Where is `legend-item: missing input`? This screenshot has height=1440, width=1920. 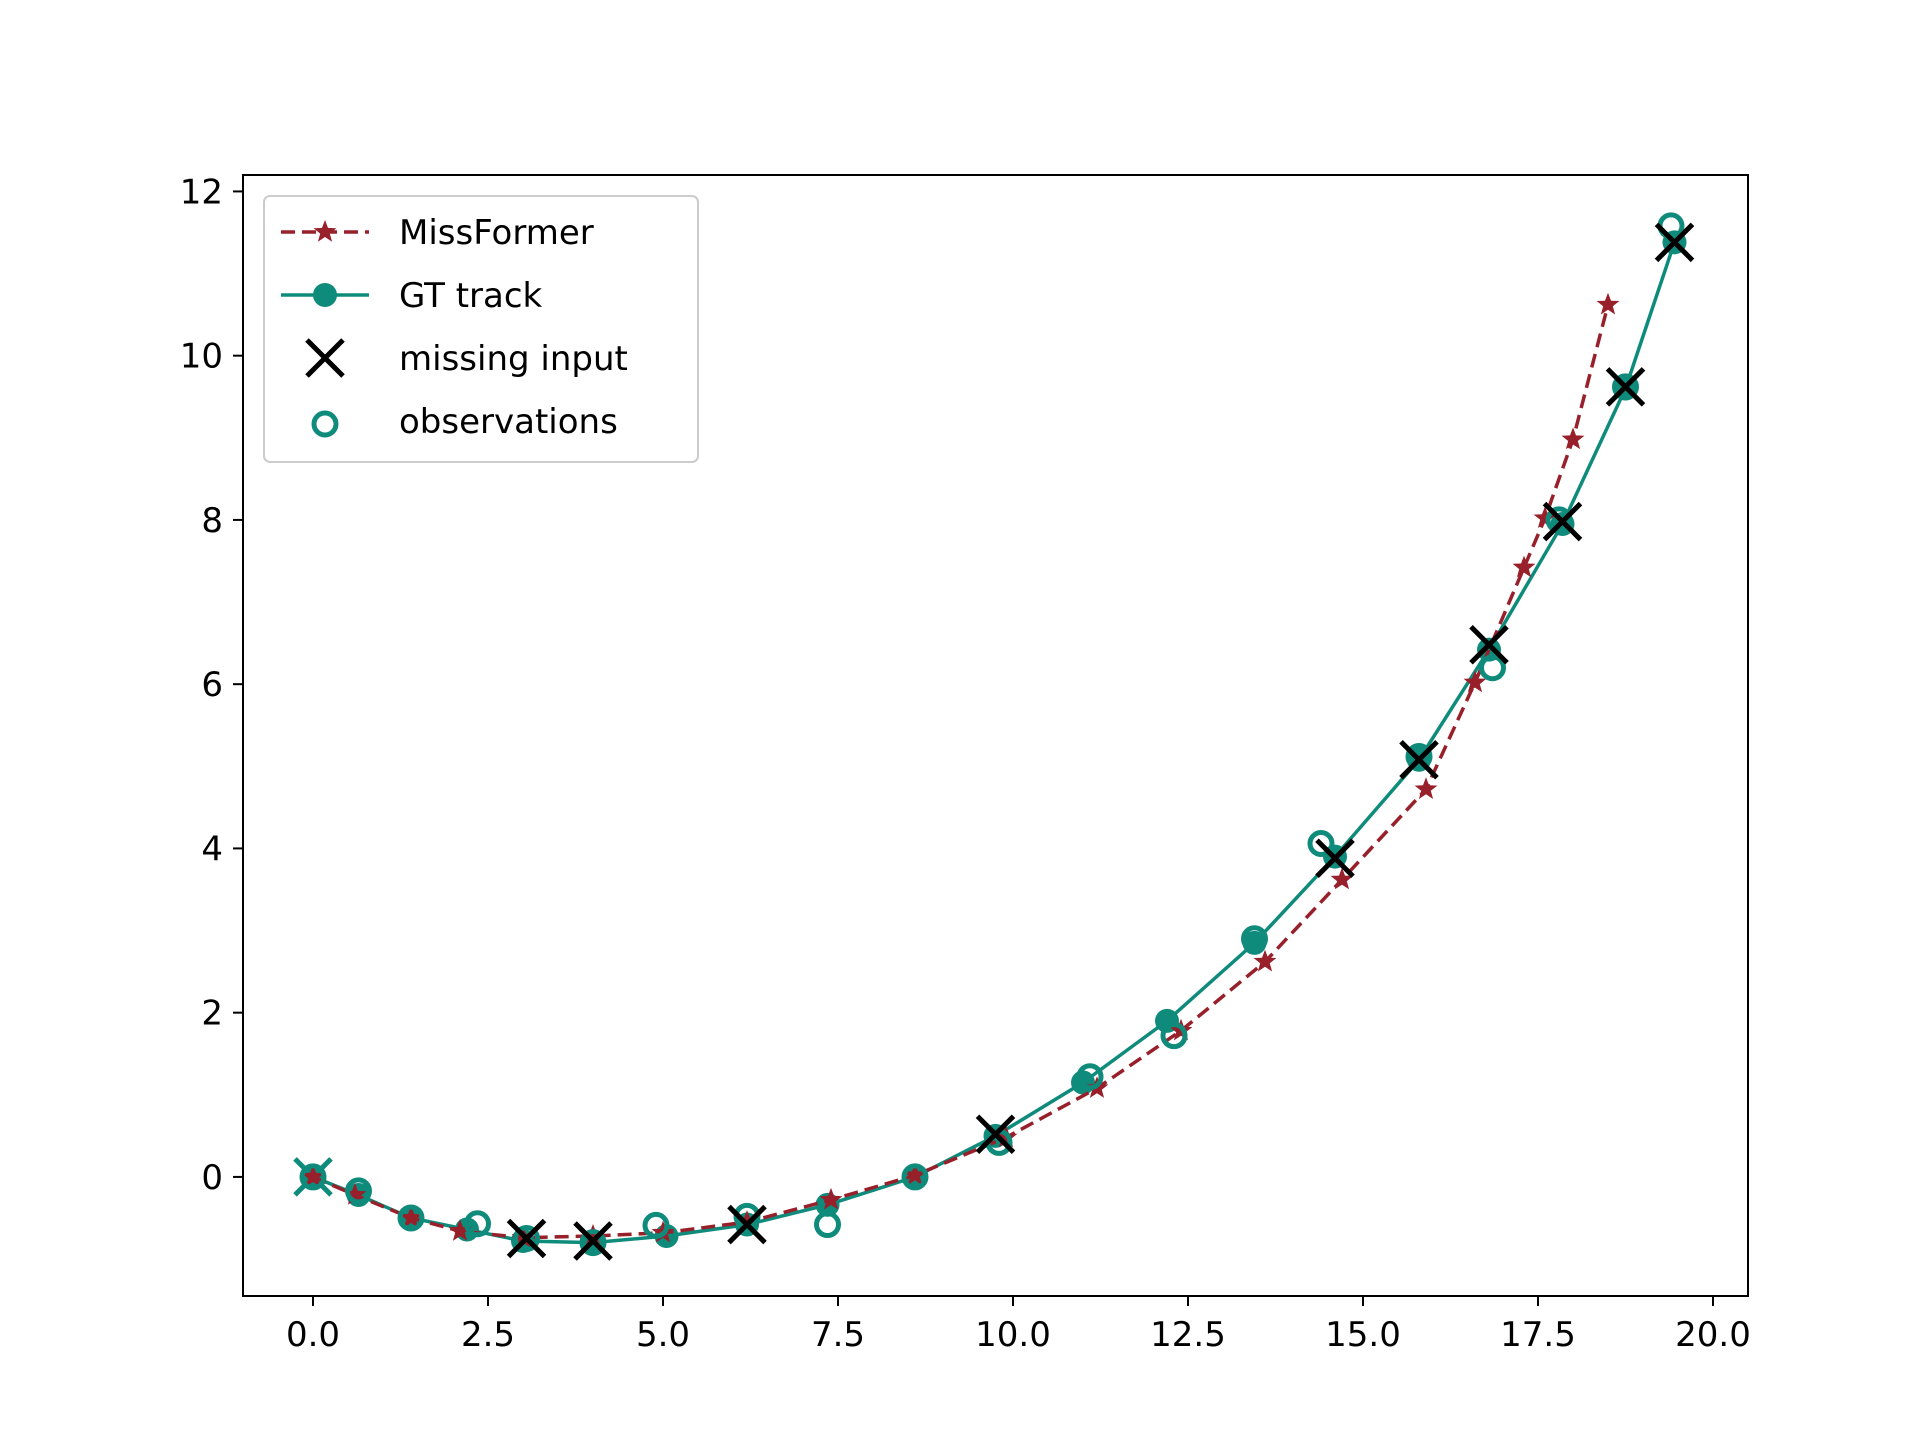
legend-item: missing input is located at coordinates (466, 358).